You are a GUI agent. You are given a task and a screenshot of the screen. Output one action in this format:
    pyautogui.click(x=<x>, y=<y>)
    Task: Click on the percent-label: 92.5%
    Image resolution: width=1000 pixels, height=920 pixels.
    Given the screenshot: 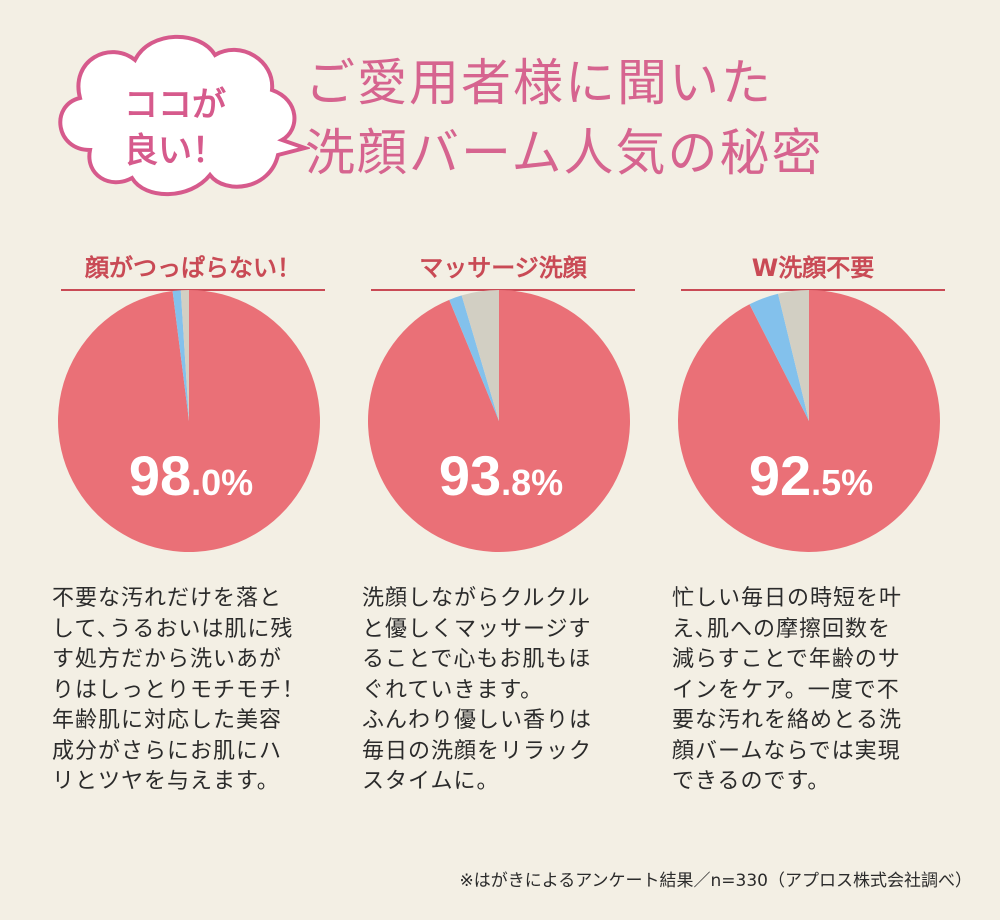 What is the action you would take?
    pyautogui.click(x=811, y=475)
    